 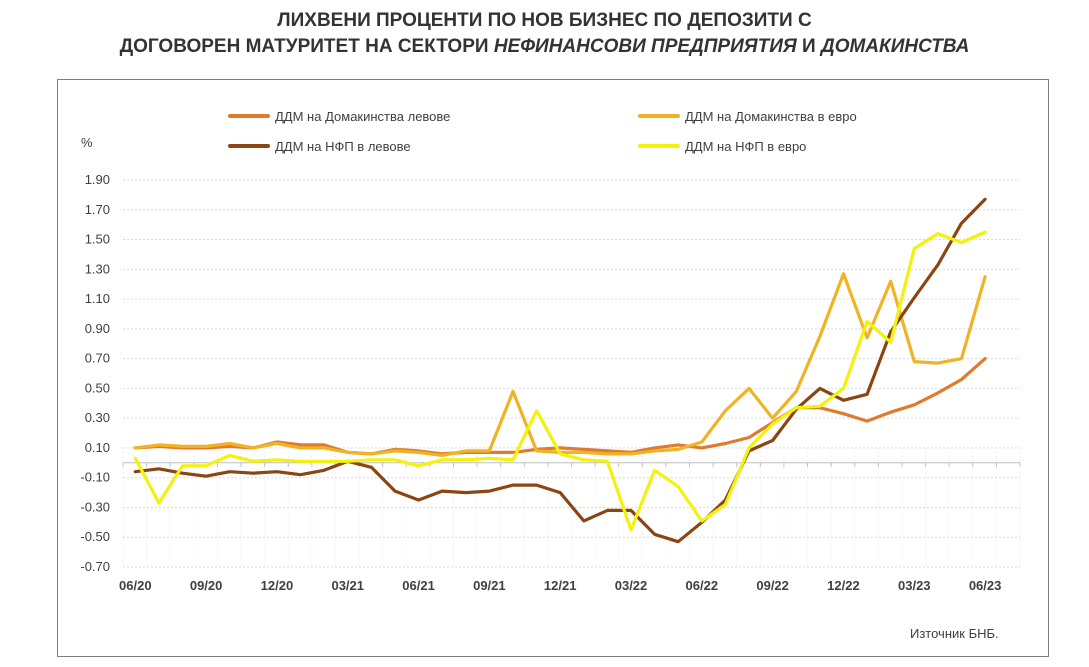 What do you see at coordinates (914, 585) in the screenshot?
I see `x-tick-label: 03/23` at bounding box center [914, 585].